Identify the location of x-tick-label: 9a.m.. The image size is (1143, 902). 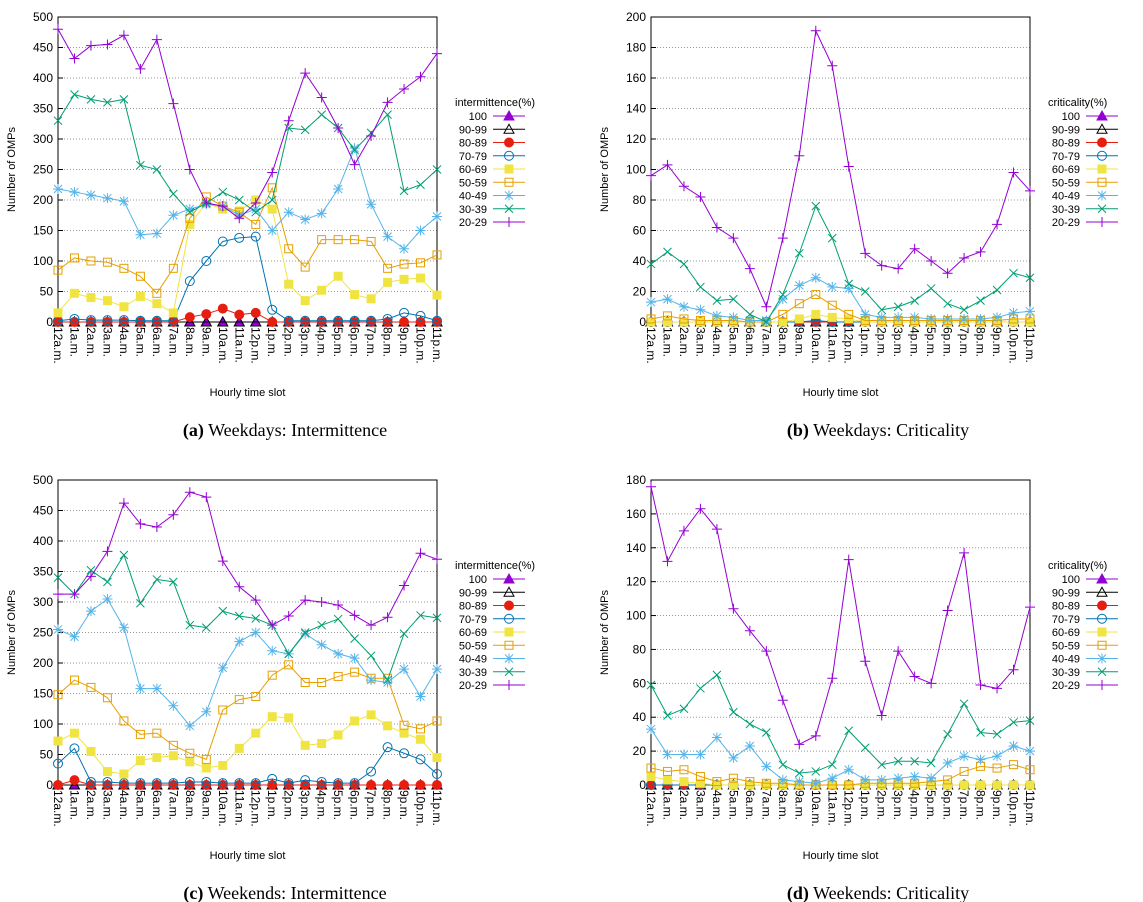
(206, 805).